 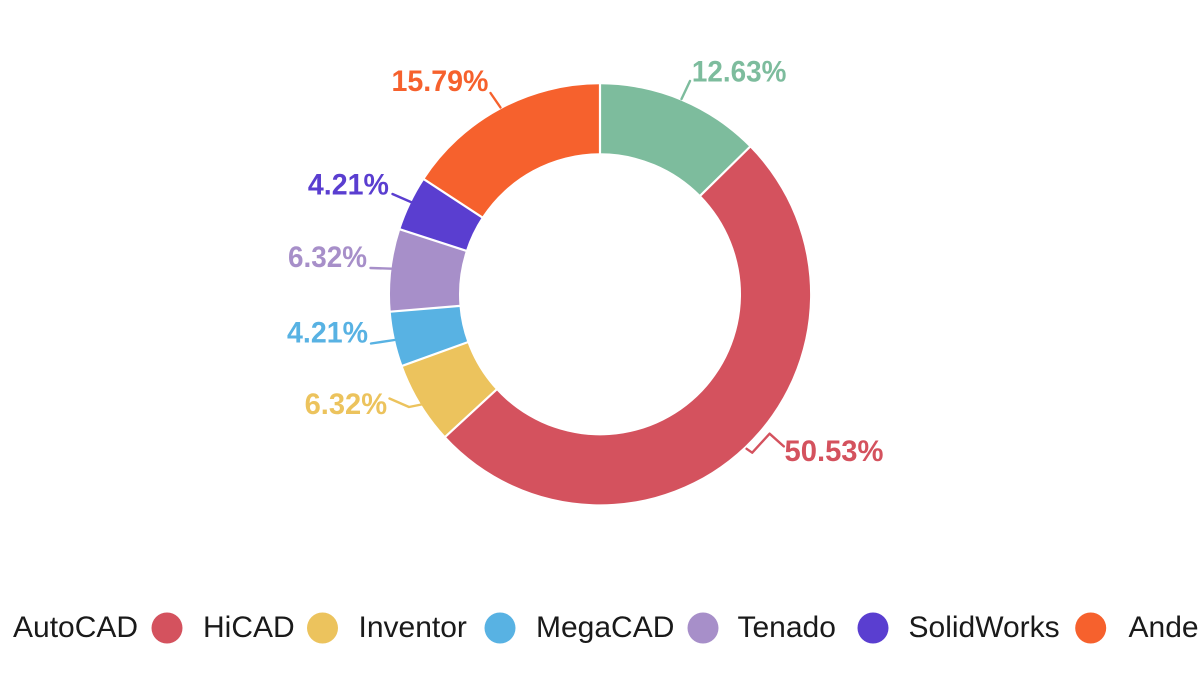 I want to click on svg-text: Inventor, so click(x=413, y=627).